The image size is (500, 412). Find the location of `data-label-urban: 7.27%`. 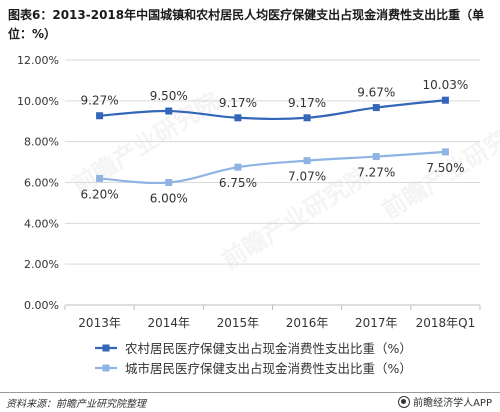

data-label-urban: 7.27% is located at coordinates (376, 173).